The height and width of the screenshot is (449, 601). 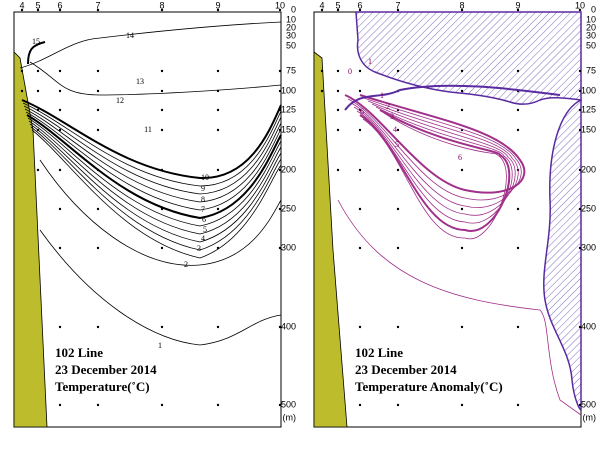 What do you see at coordinates (588, 109) in the screenshot?
I see `depth-label: 125` at bounding box center [588, 109].